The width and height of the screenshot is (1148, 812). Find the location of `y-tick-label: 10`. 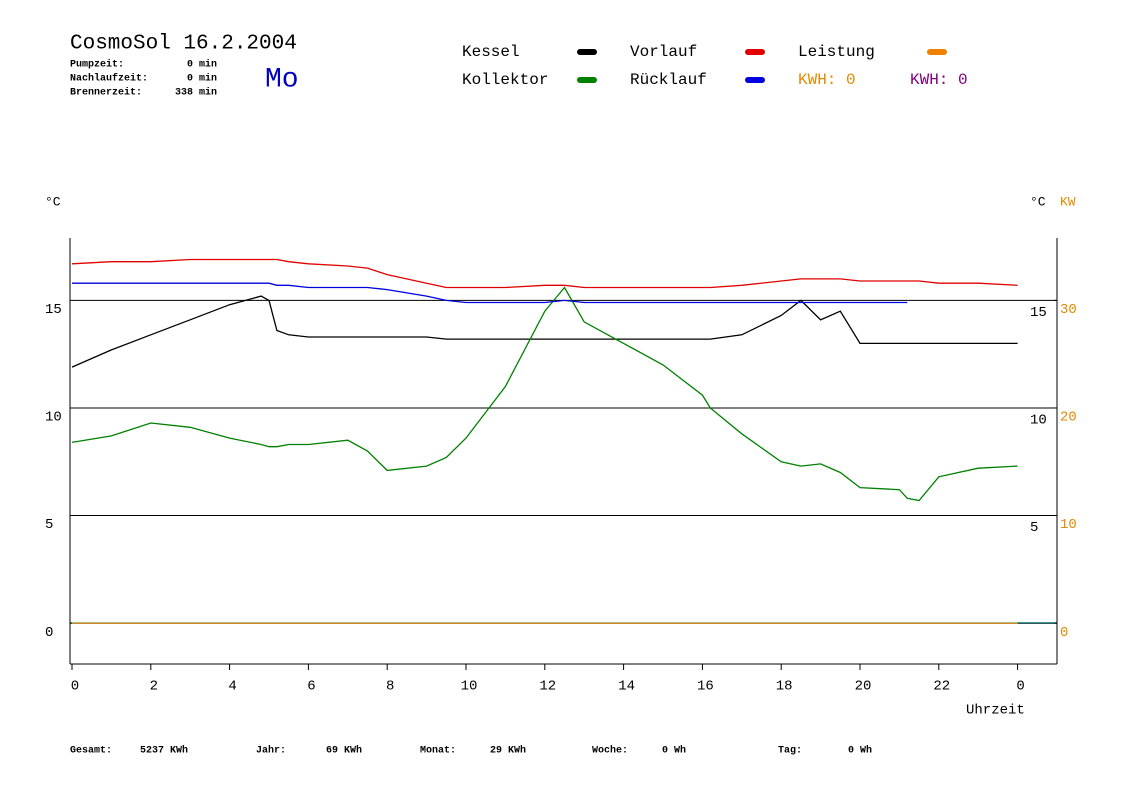

y-tick-label: 10 is located at coordinates (53, 418).